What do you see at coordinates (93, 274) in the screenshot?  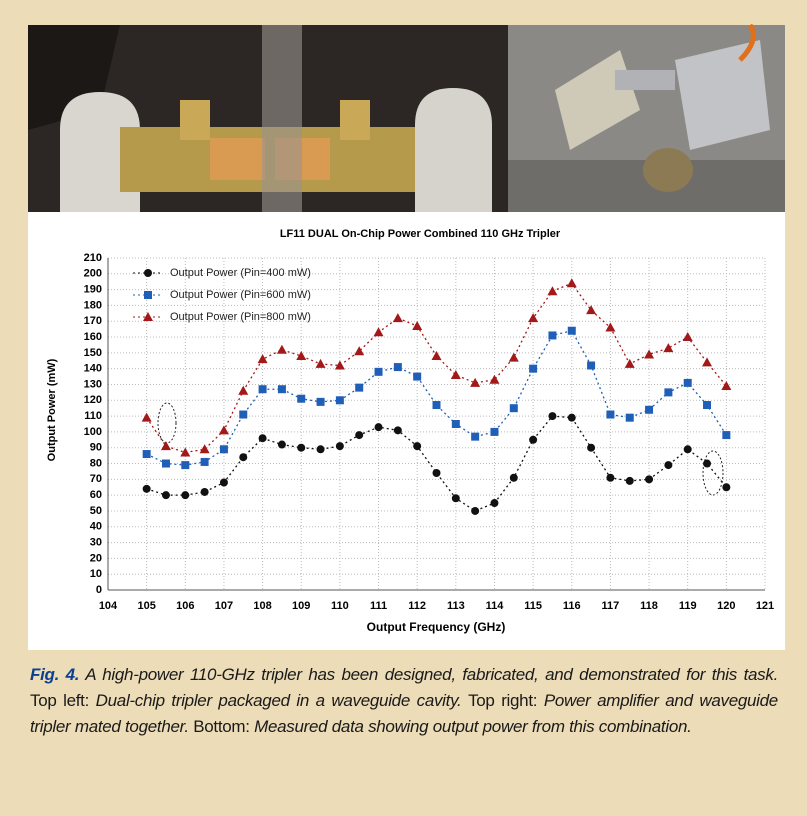 I see `y-tick-label: 200` at bounding box center [93, 274].